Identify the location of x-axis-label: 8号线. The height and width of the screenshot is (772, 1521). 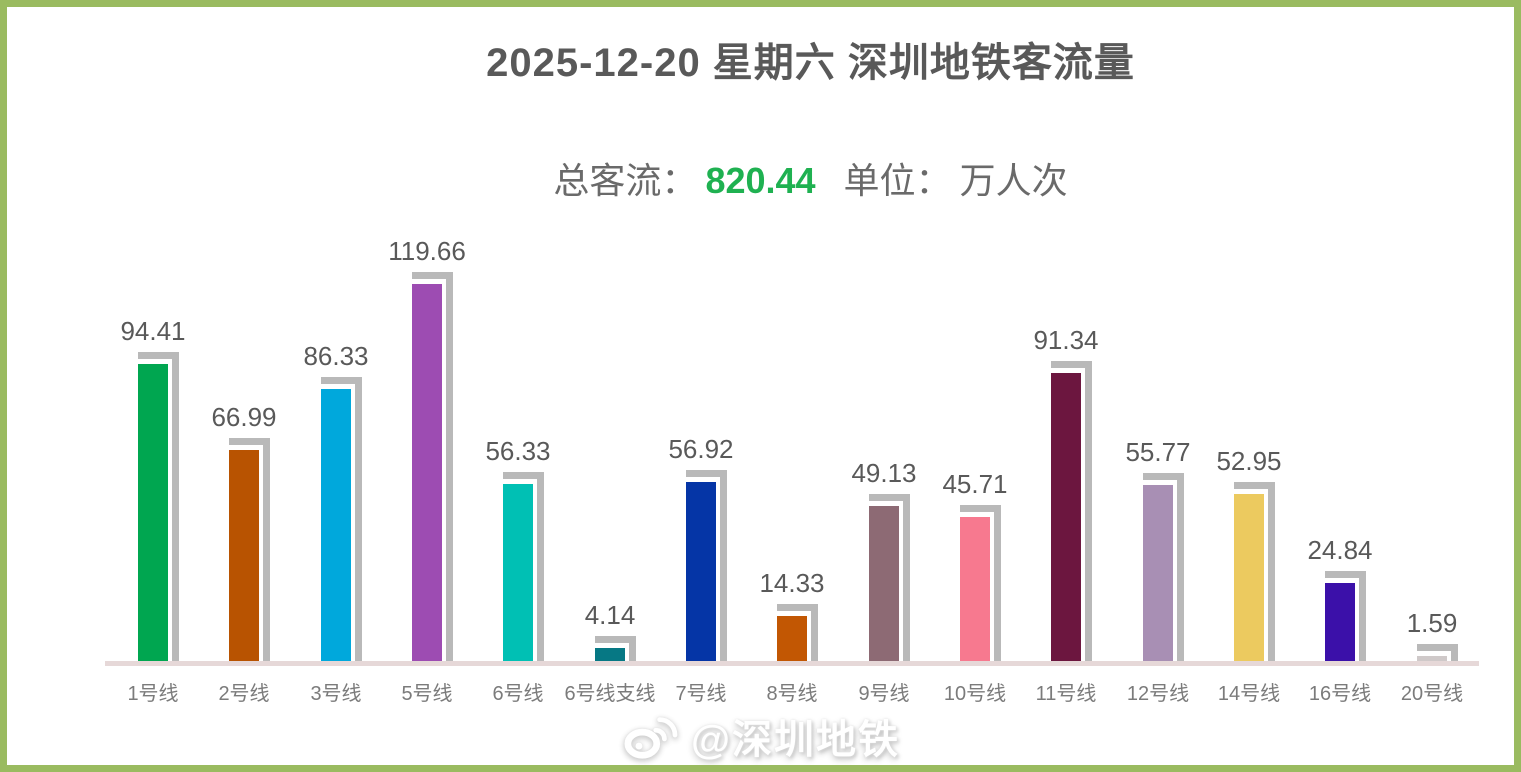
(792, 694).